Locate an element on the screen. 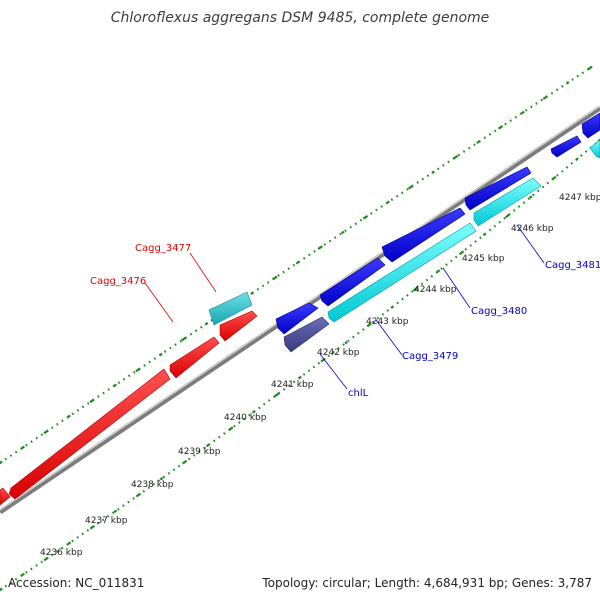  tick-label-4238: 4238 kbp is located at coordinates (152, 485).